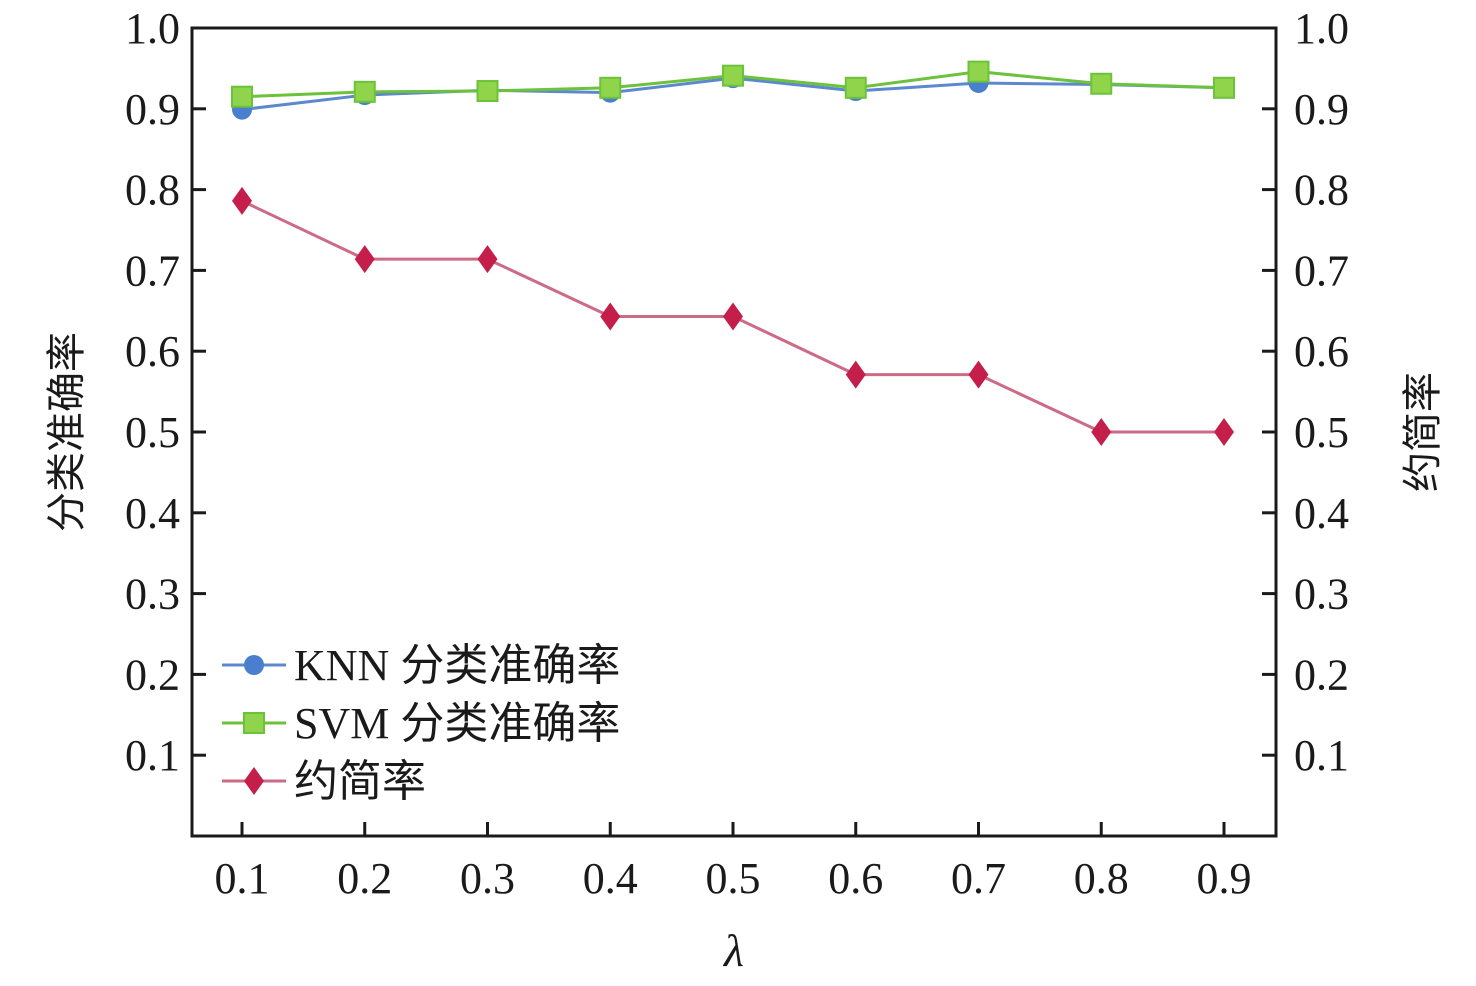  I want to click on y-axis-right-title: 约简率, so click(1423, 432).